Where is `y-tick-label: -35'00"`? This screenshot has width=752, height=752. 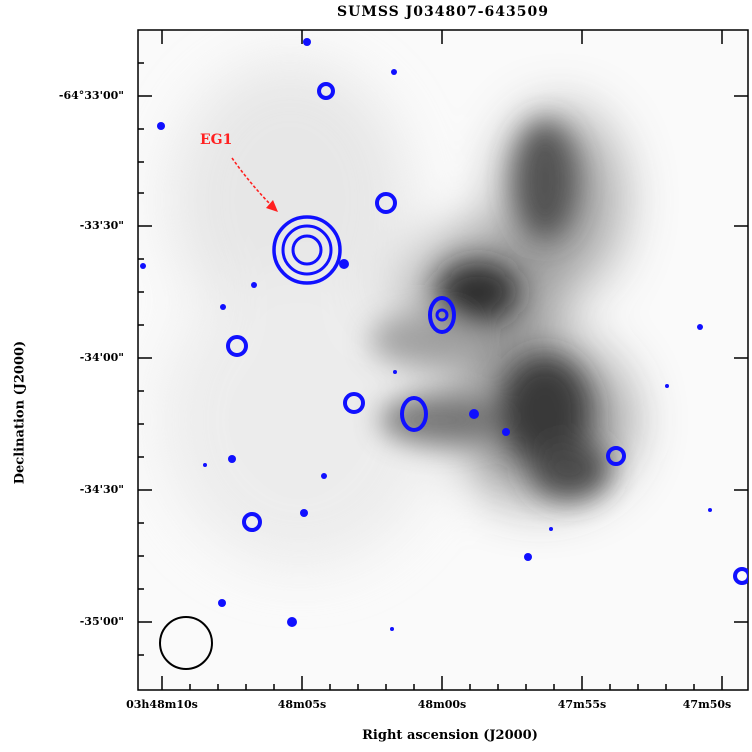 y-tick-label: -35'00" is located at coordinates (101, 621).